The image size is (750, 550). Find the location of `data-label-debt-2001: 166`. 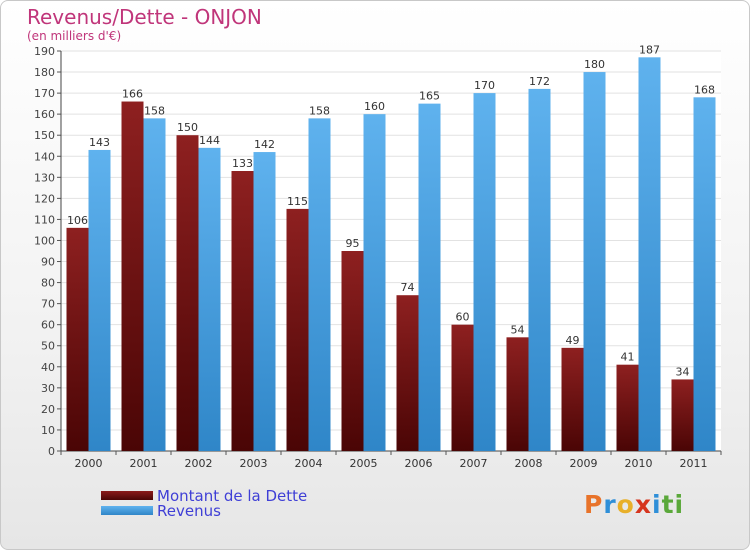

data-label-debt-2001: 166 is located at coordinates (132, 94).